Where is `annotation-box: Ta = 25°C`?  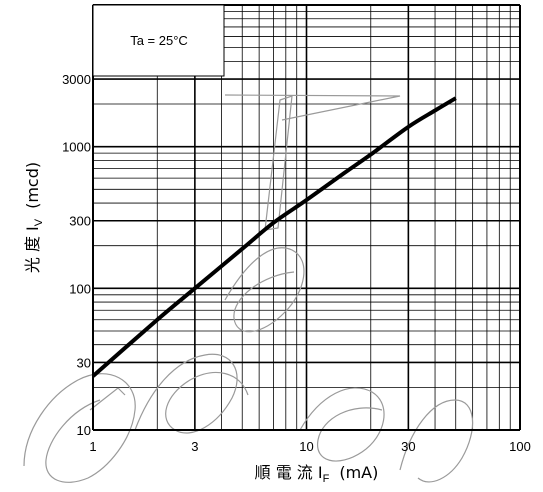 annotation-box: Ta = 25°C is located at coordinates (158, 40).